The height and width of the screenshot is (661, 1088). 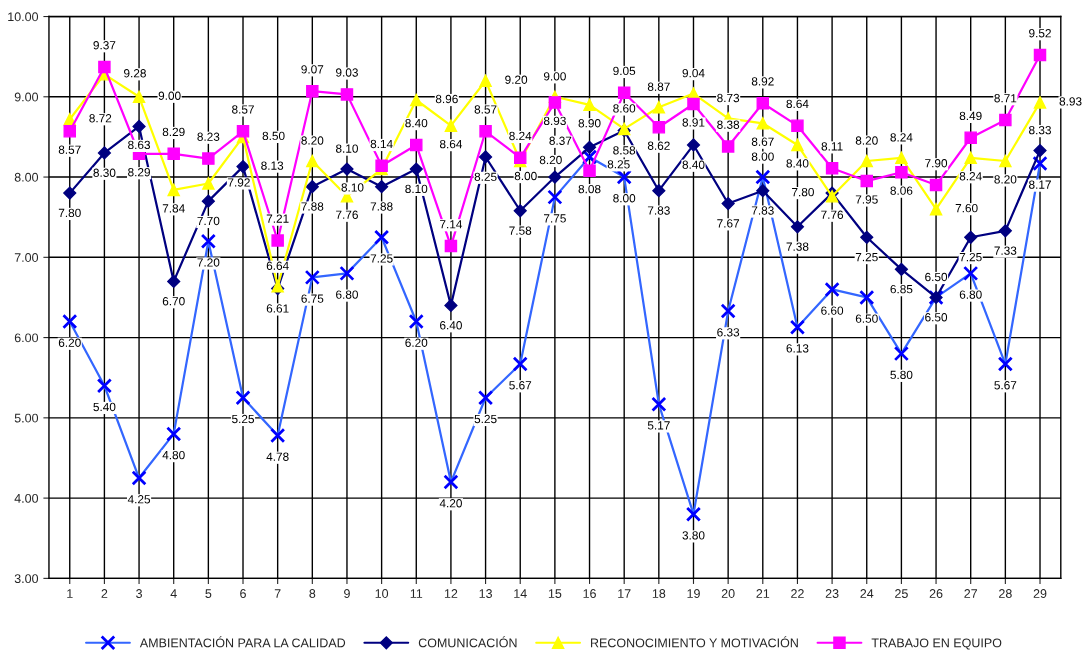 I want to click on x-tick-label: 8, so click(x=312, y=593).